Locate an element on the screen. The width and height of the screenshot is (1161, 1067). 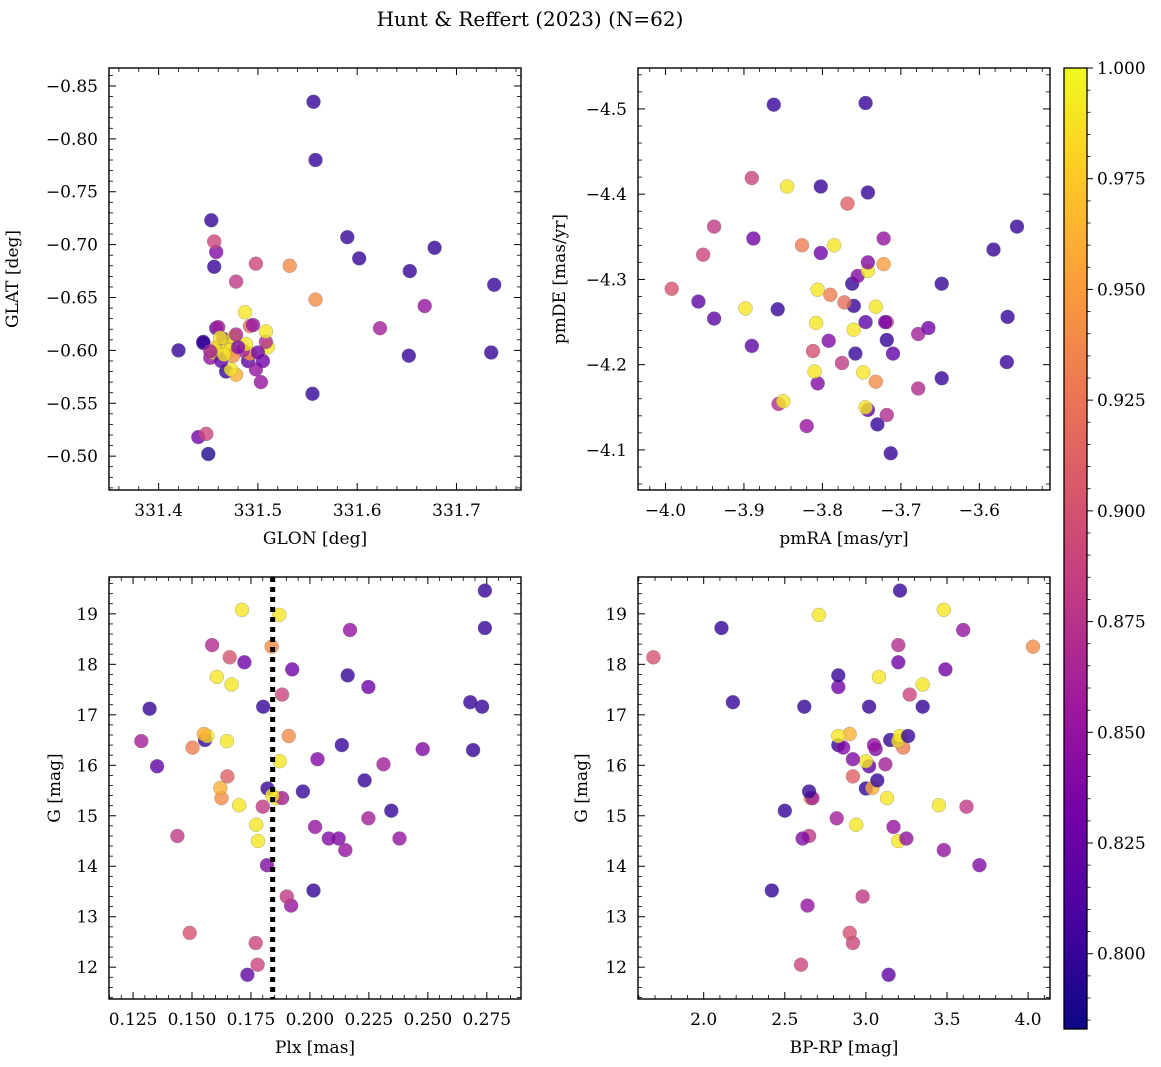
x-tick-label: 331.6 is located at coordinates (357, 511).